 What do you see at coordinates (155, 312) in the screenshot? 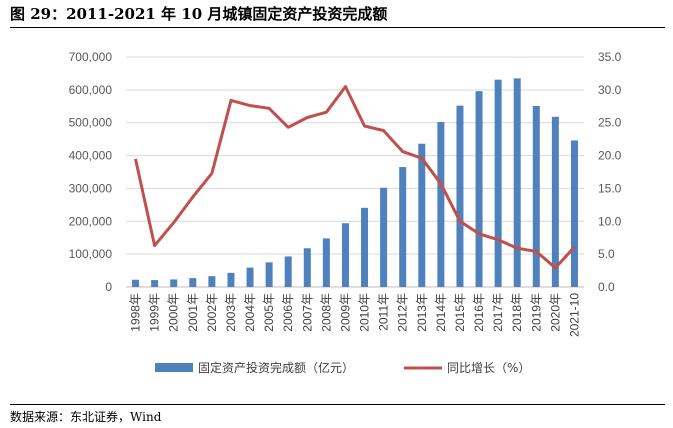
I see `x-tick-label: 1999年` at bounding box center [155, 312].